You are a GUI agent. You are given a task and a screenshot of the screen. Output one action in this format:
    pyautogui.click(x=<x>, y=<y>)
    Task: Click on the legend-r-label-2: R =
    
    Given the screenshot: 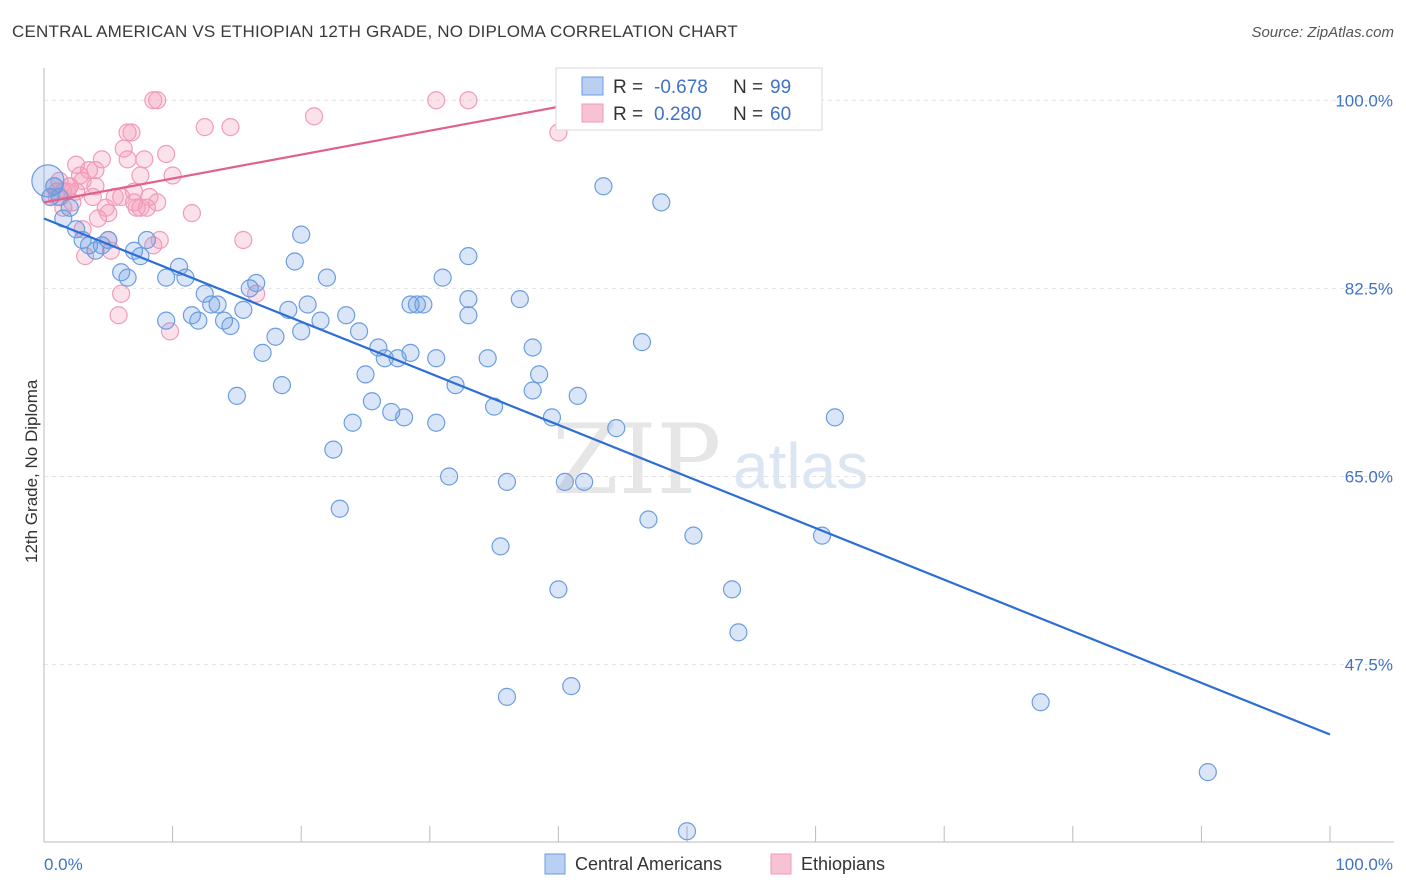 What is the action you would take?
    pyautogui.click(x=628, y=114)
    